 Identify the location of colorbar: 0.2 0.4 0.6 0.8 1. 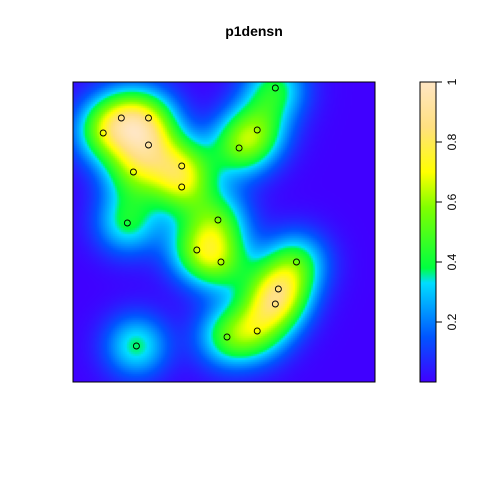
(439, 230).